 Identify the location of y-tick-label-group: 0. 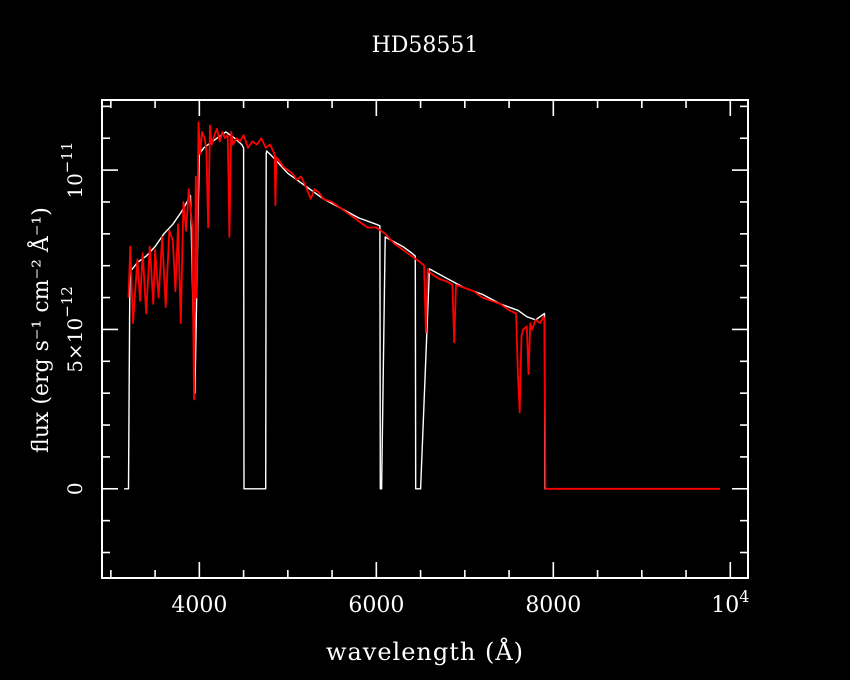
(75, 488).